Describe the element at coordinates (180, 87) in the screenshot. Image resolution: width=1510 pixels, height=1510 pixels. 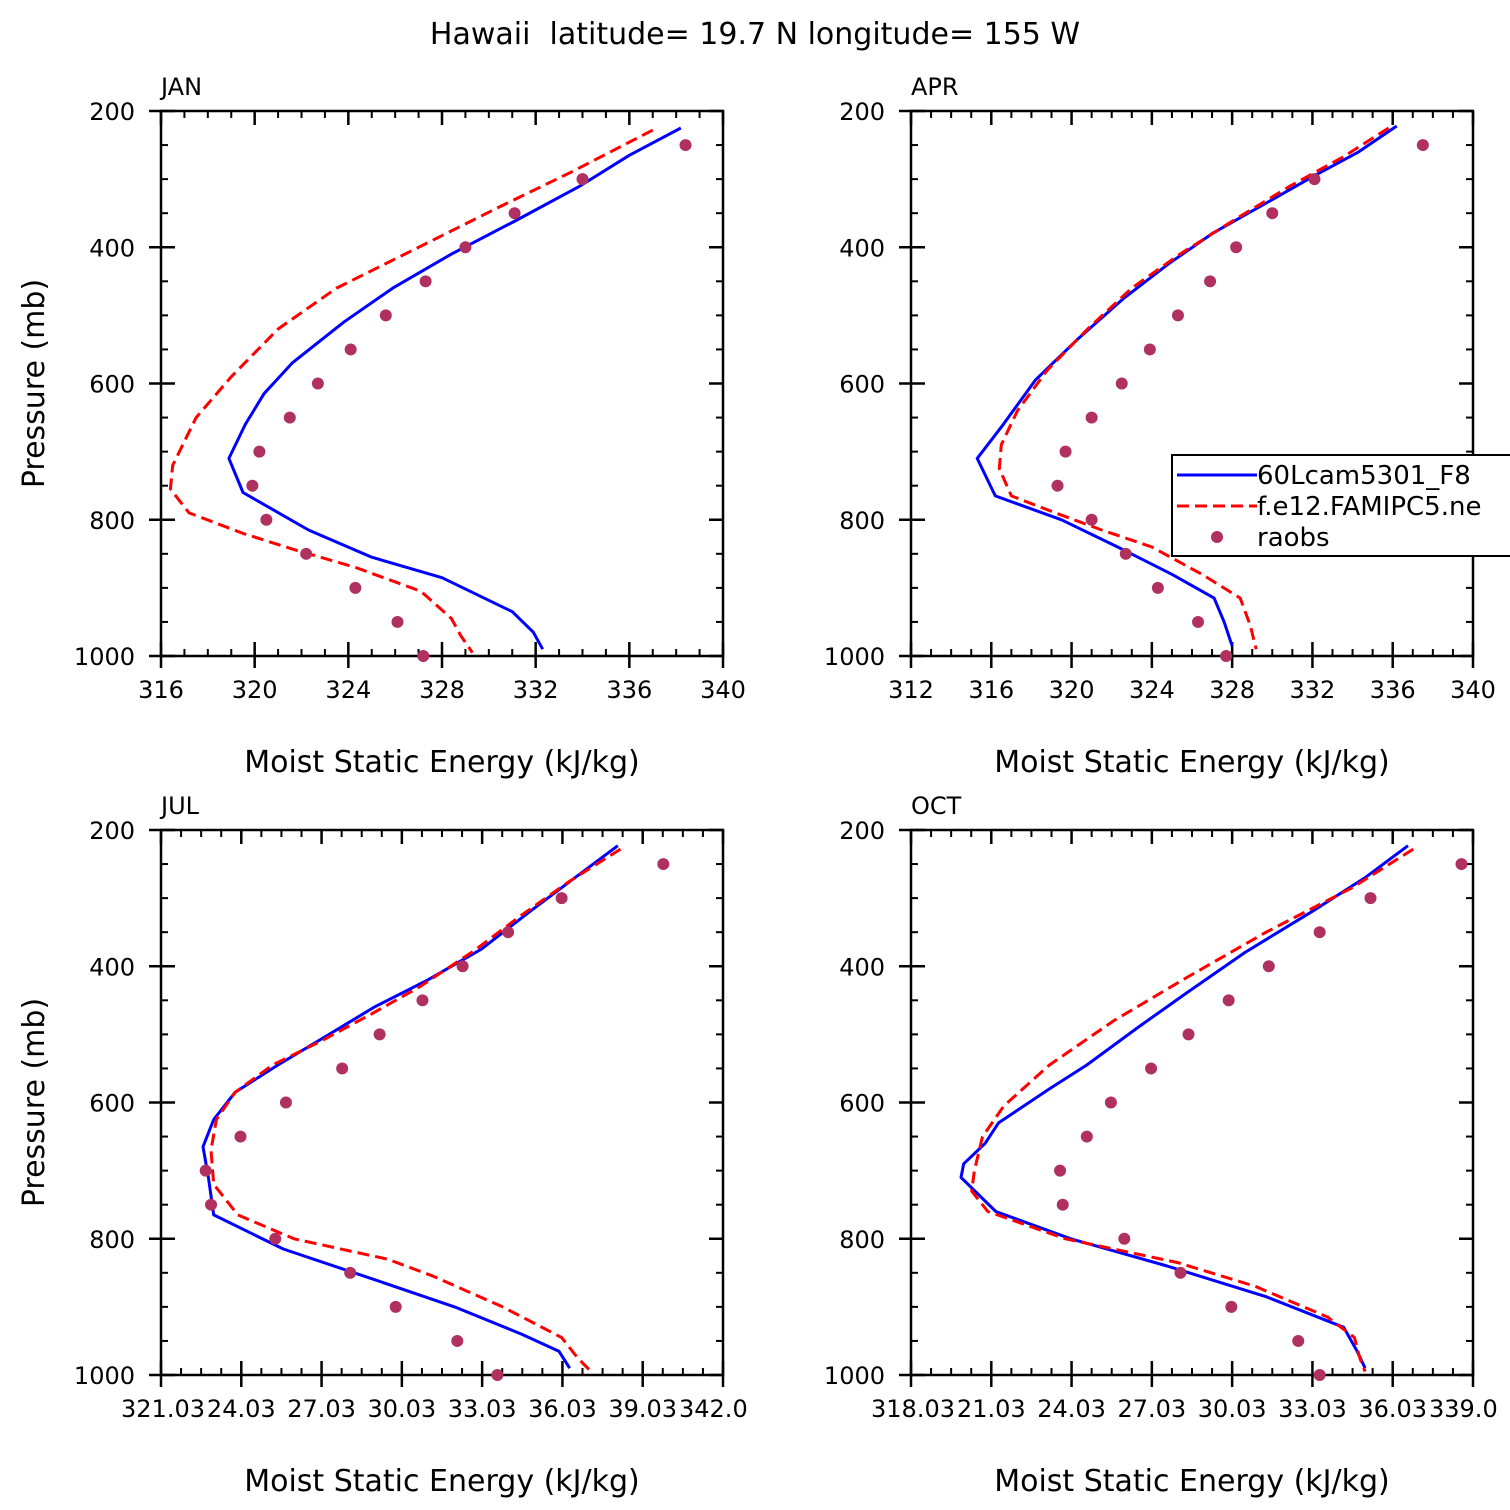
I see `panel-title: JAN` at that location.